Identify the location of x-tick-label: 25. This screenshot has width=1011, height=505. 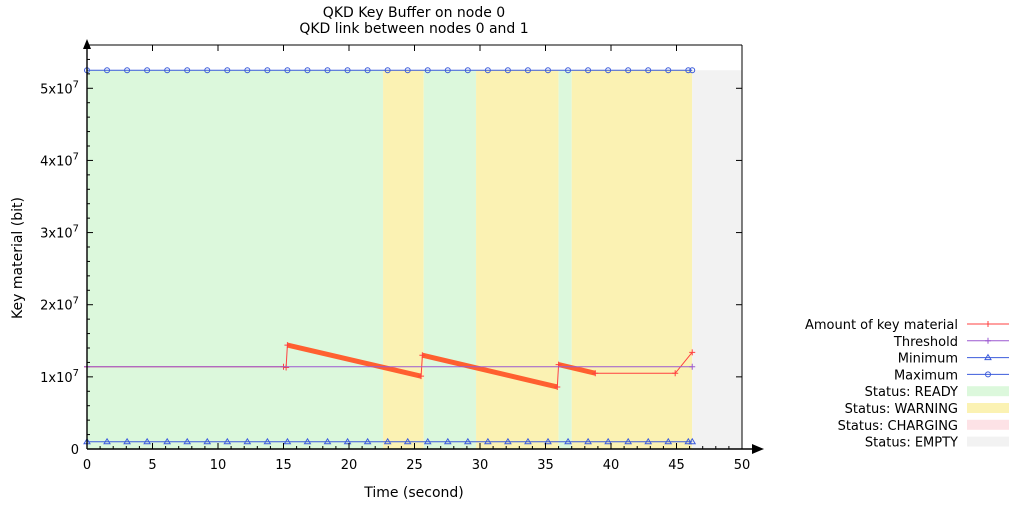
(414, 465).